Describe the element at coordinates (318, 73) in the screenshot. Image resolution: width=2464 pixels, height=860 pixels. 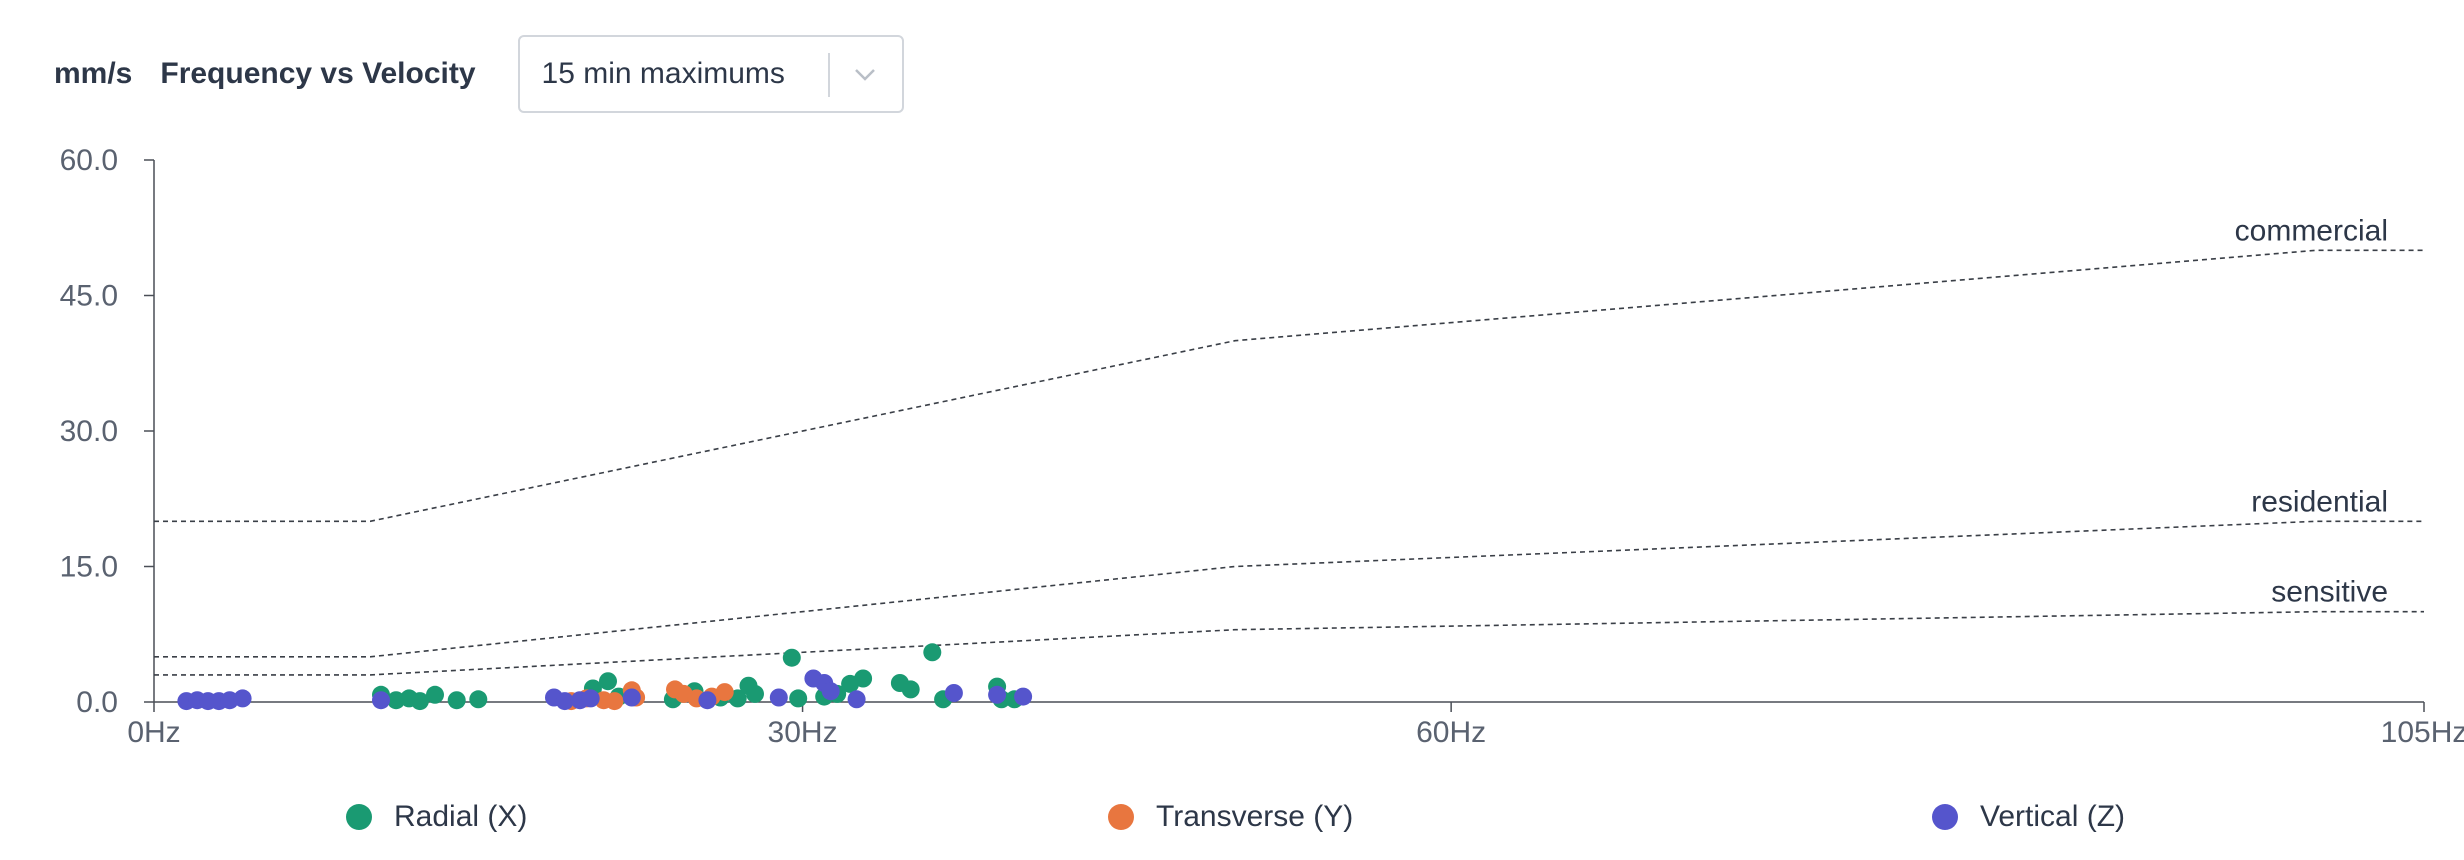
I see `chart-title: Frequency vs Velocity` at that location.